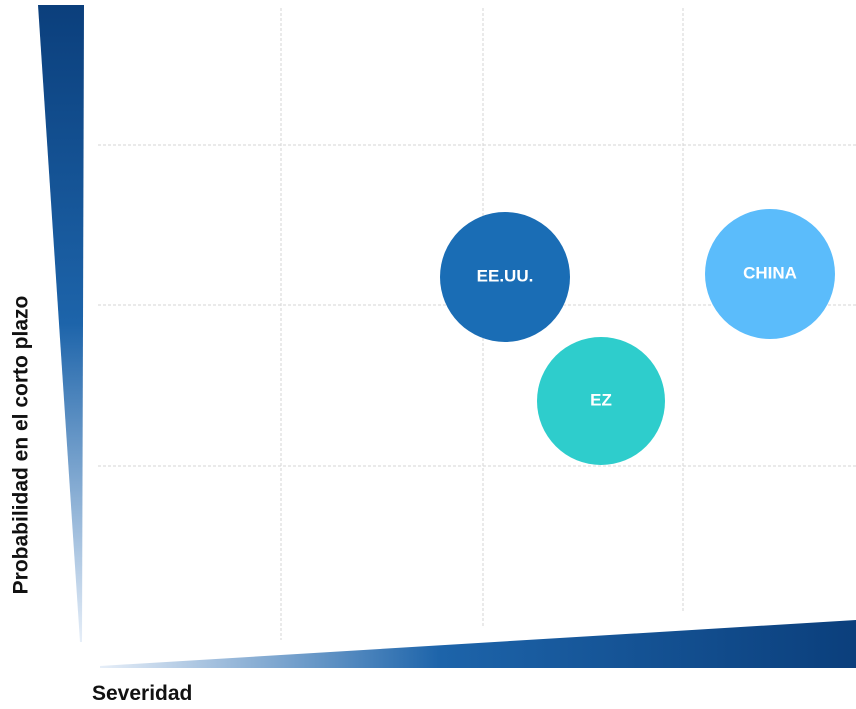  What do you see at coordinates (478, 644) in the screenshot?
I see `x-wedge` at bounding box center [478, 644].